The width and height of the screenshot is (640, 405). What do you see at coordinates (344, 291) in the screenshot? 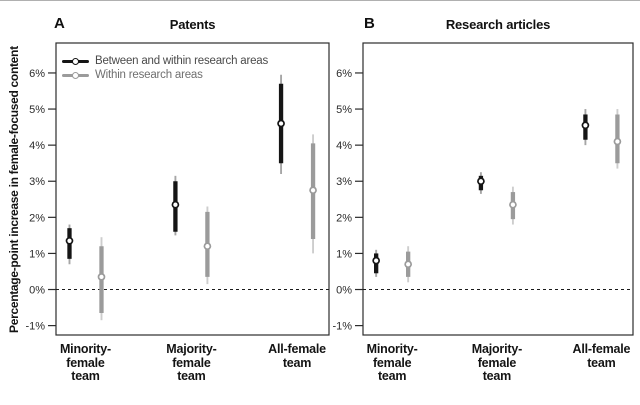
I see `panel-b-ytick-label: 0%` at bounding box center [344, 291].